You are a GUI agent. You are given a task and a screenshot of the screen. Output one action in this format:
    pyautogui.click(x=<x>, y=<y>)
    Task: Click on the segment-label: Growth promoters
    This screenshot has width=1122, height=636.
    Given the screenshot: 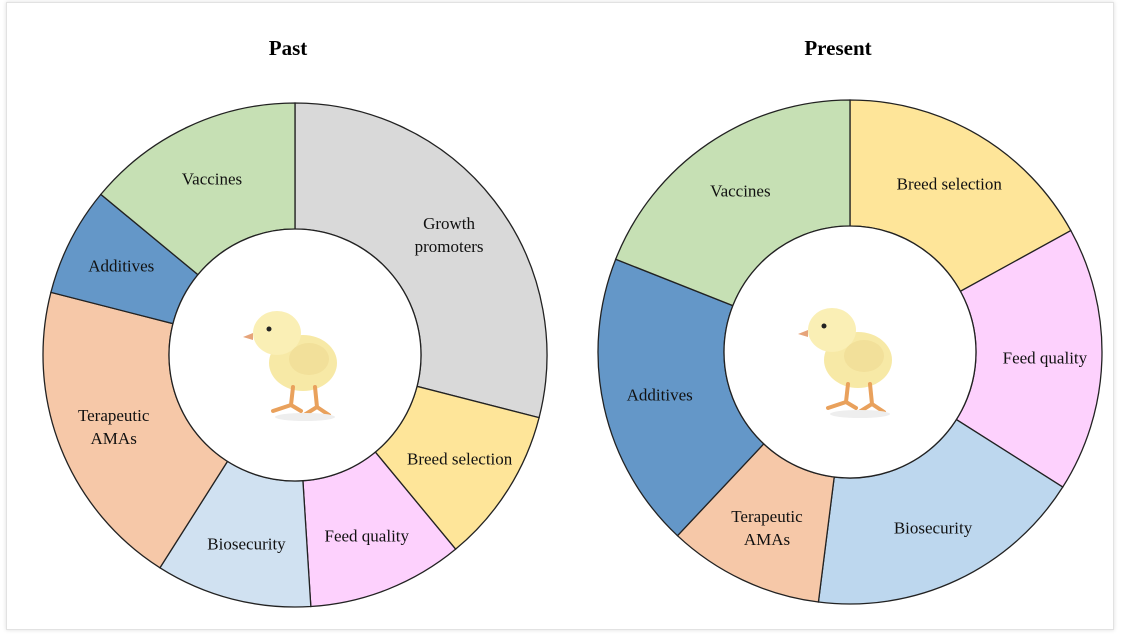 What is the action you would take?
    pyautogui.click(x=449, y=235)
    